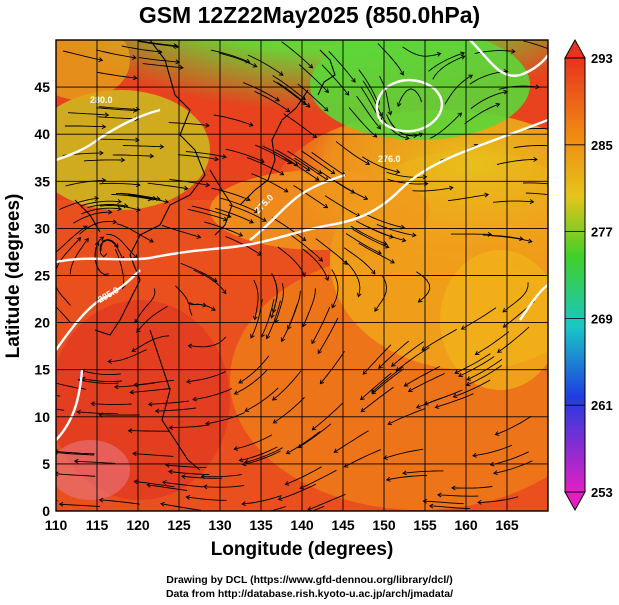 This screenshot has height=605, width=619. What do you see at coordinates (575, 501) in the screenshot?
I see `colorbar-bottom-arrow` at bounding box center [575, 501].